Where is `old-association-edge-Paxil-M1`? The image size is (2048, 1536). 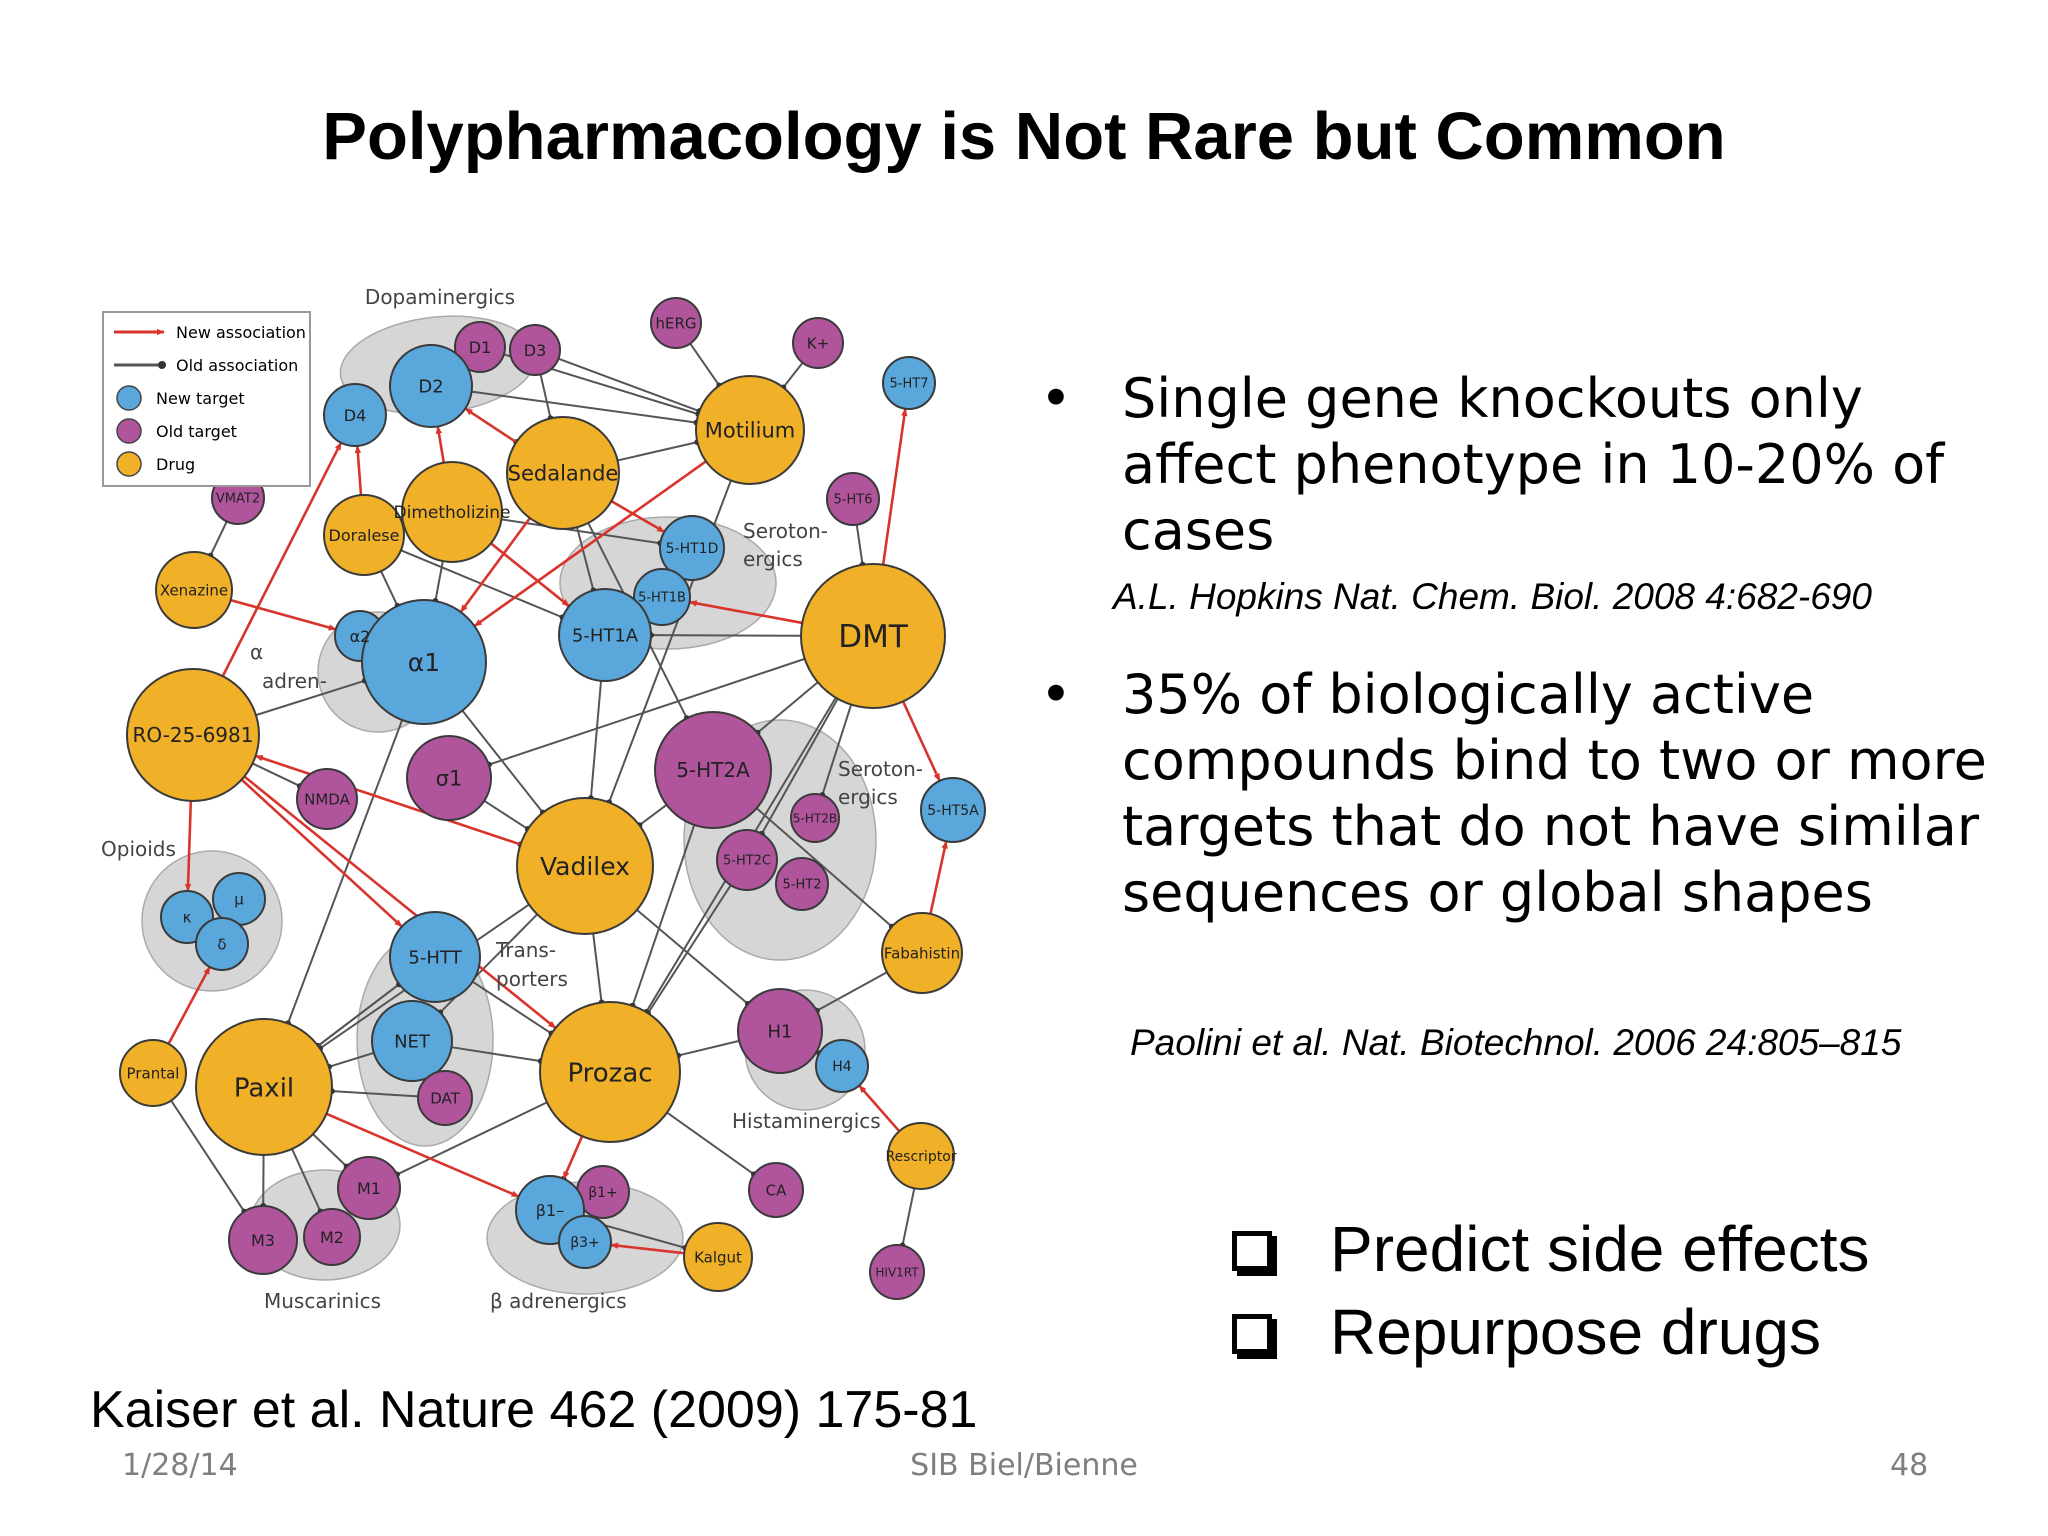 old-association-edge-Paxil-M1 is located at coordinates (330, 1150).